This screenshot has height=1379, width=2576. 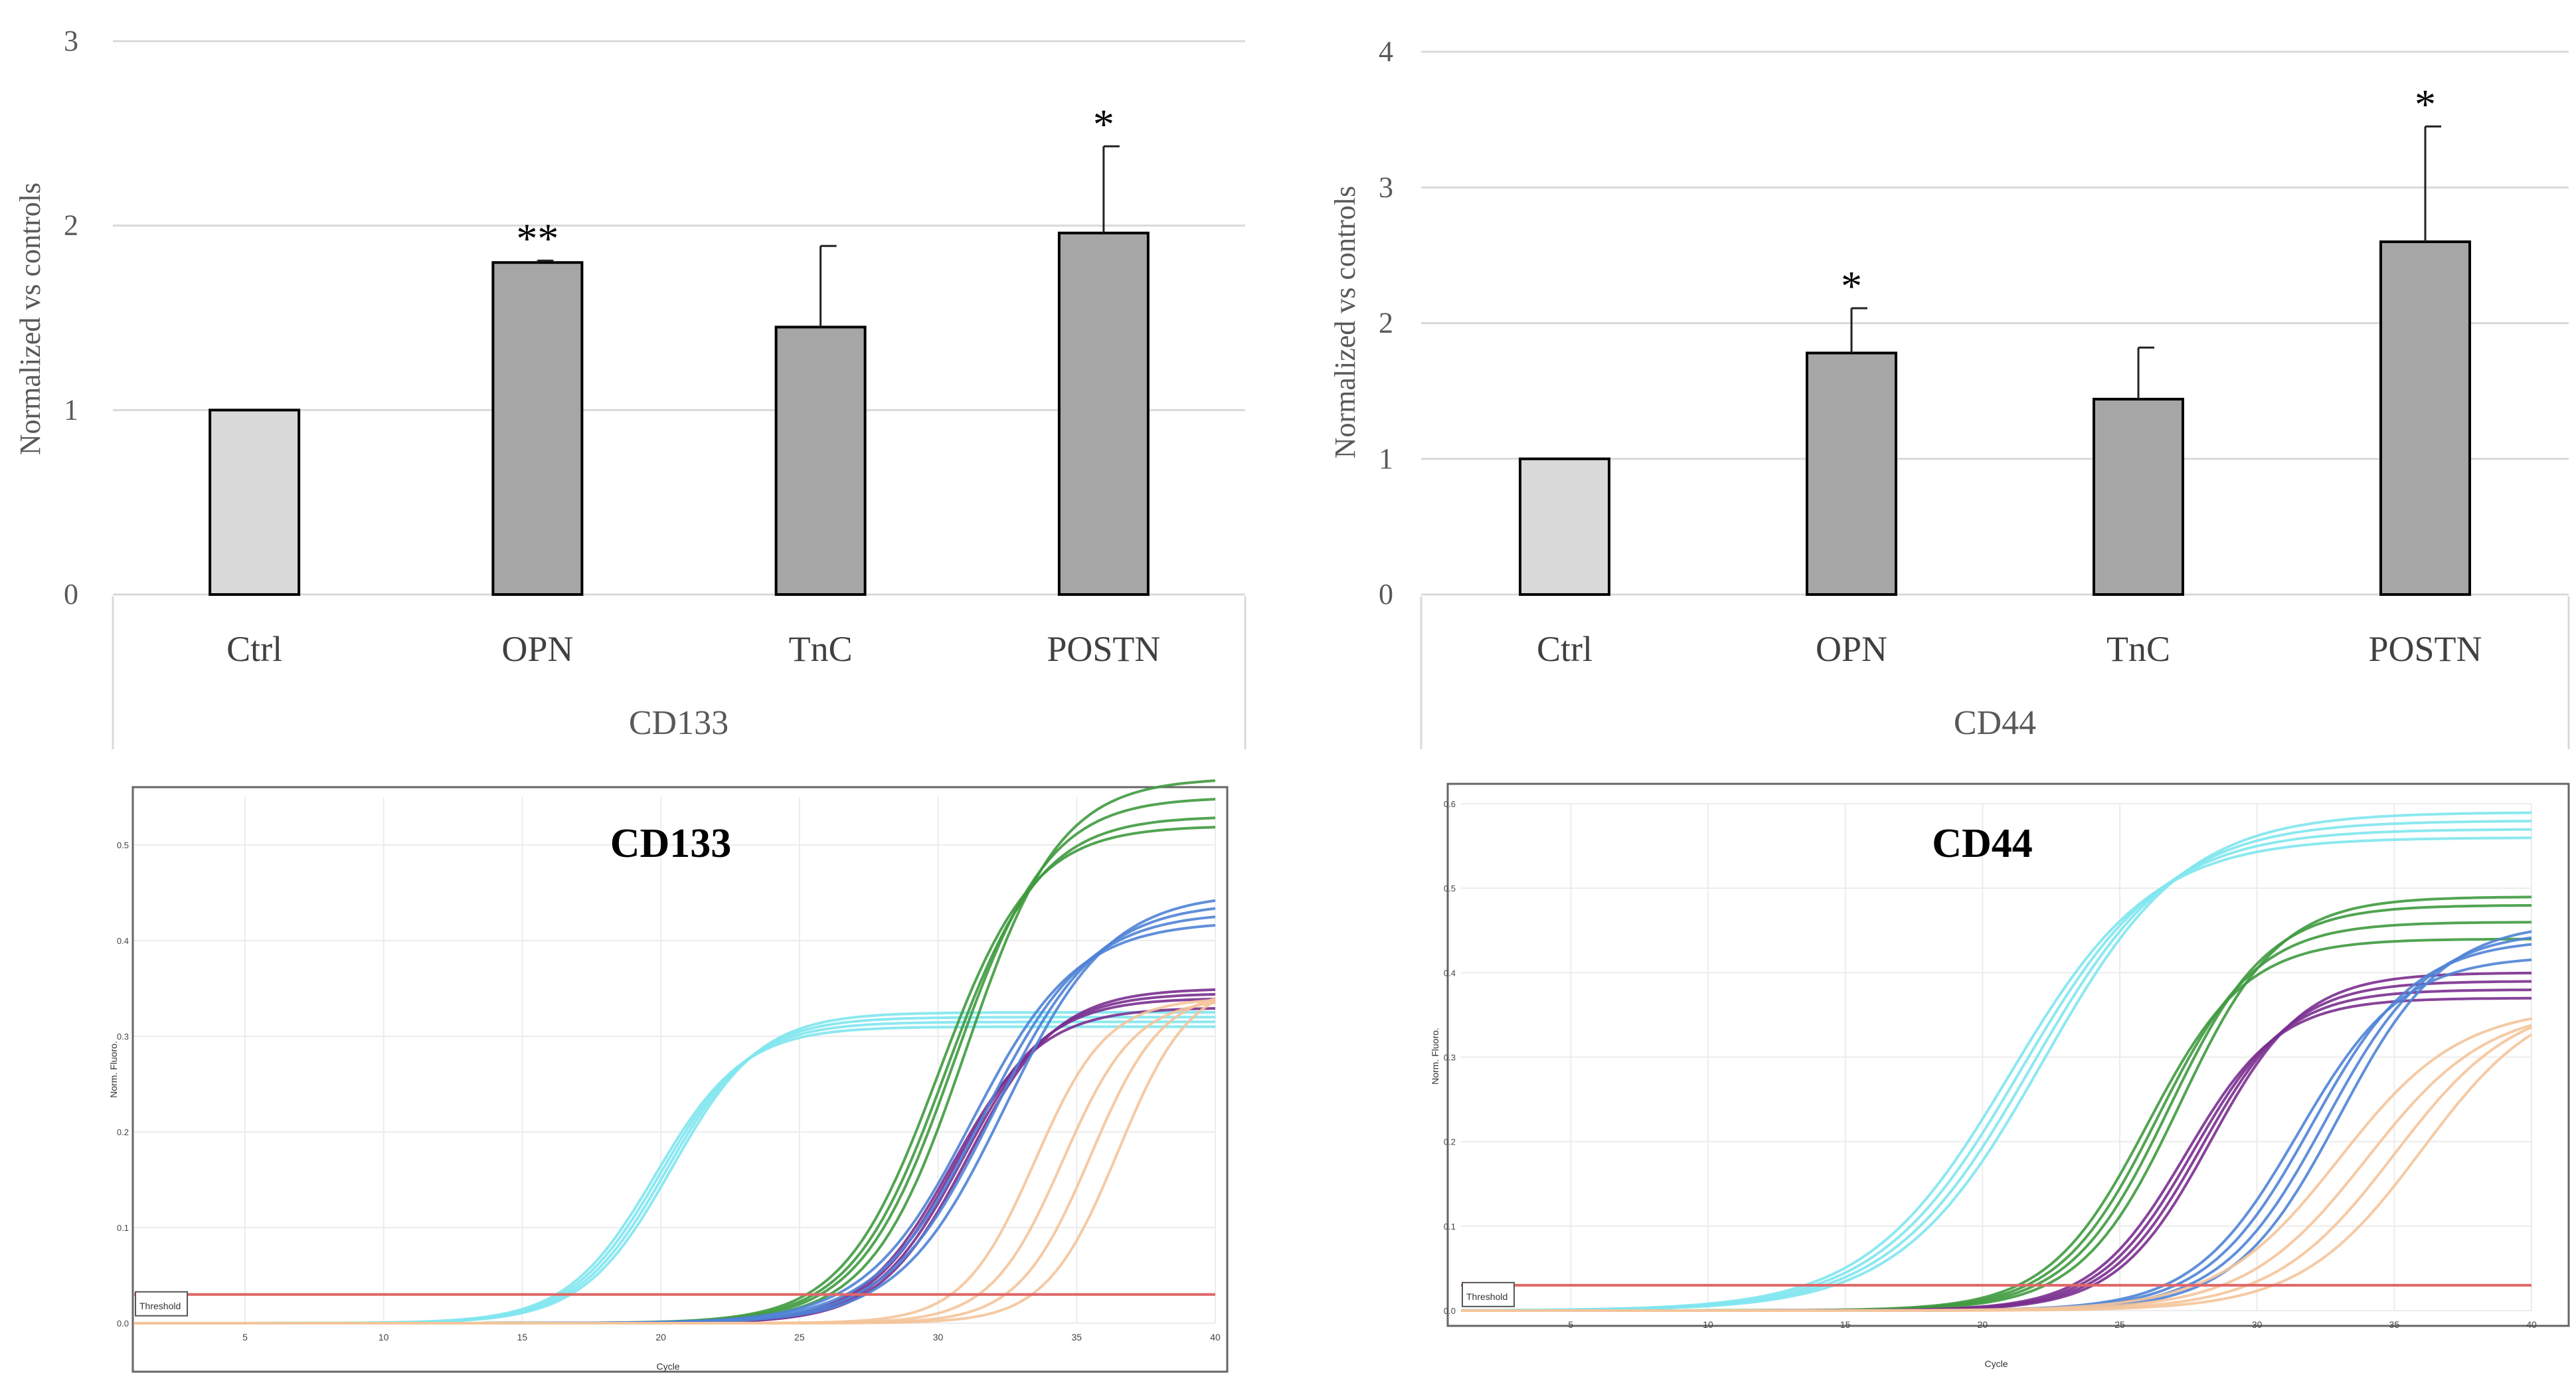 I want to click on group-label: CD133, so click(x=679, y=723).